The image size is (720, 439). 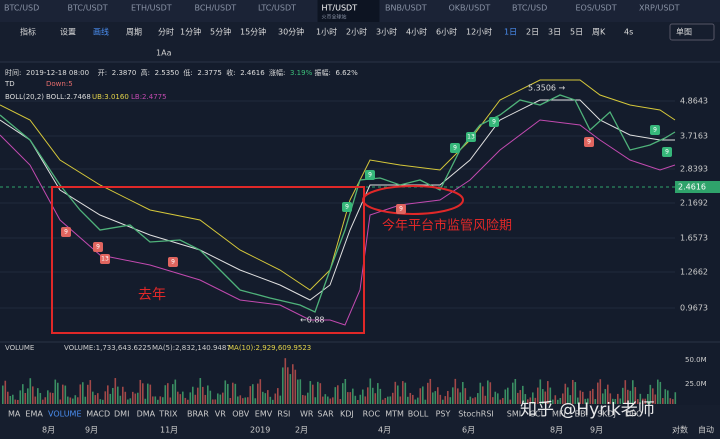 I want to click on auto-toggle: 自动, so click(x=706, y=430).